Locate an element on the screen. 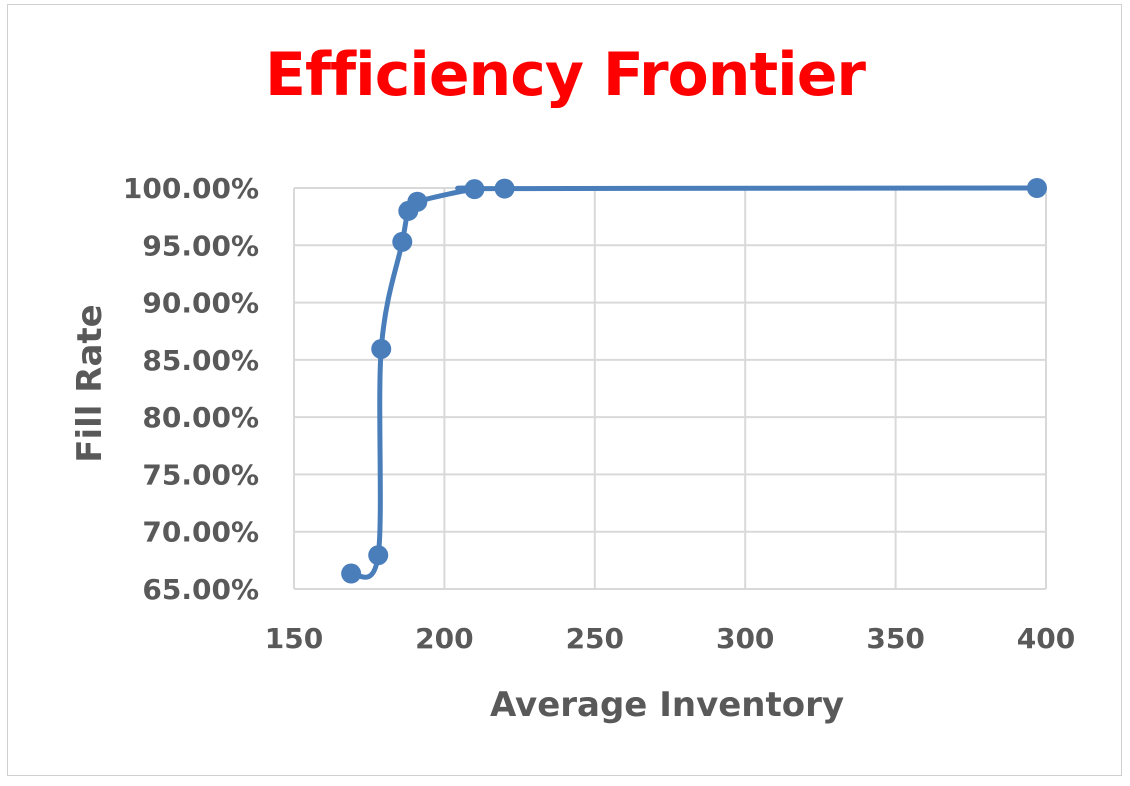  y-tick-label: 80.00% is located at coordinates (200, 417).